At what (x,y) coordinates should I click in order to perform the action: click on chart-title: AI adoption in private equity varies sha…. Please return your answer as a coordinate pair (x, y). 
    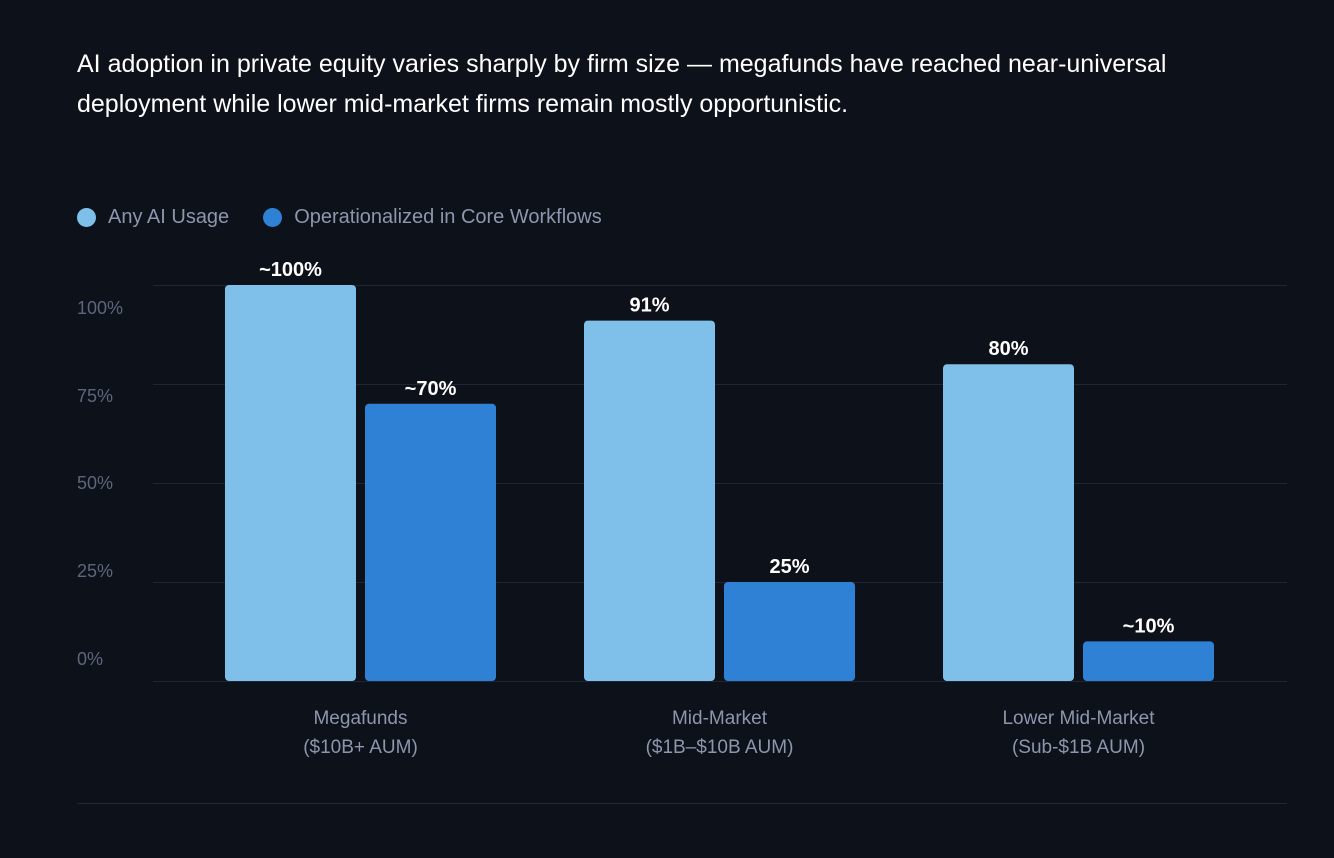
    Looking at the image, I should click on (622, 84).